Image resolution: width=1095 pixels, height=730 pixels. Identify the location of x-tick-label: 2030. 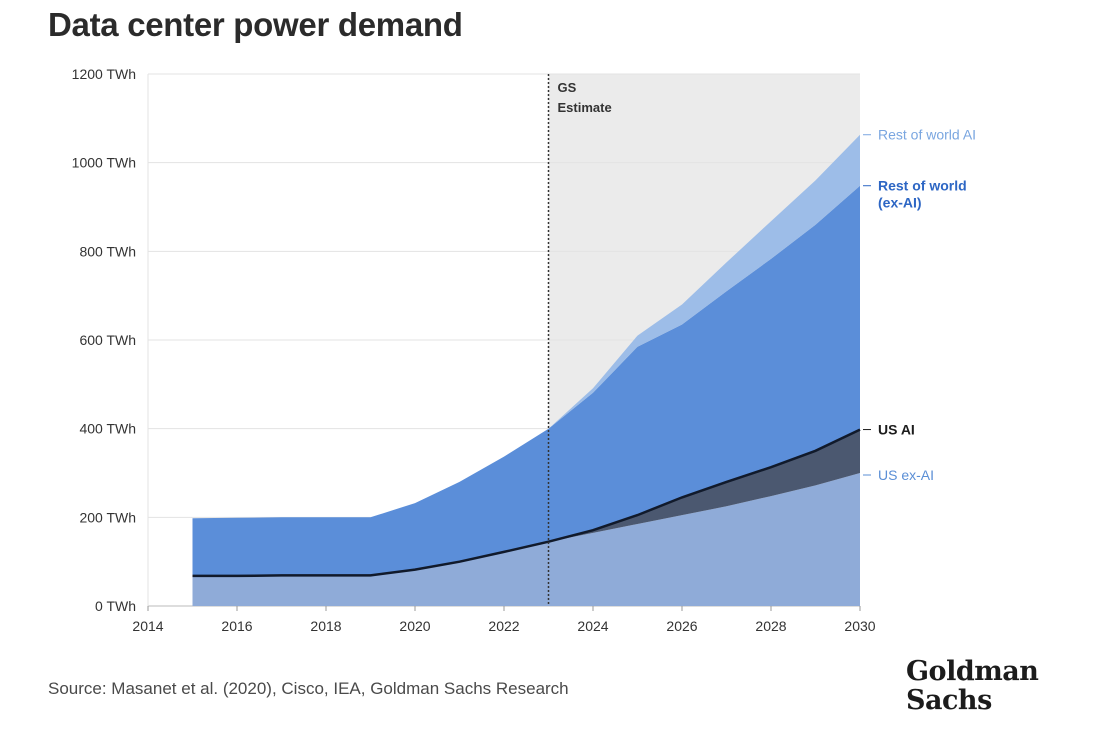
(859, 626).